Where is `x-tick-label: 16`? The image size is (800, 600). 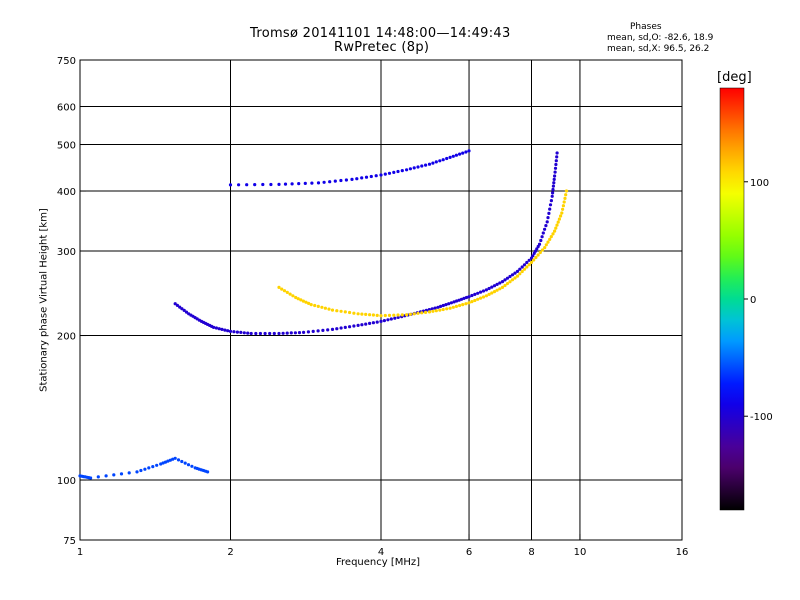 x-tick-label: 16 is located at coordinates (682, 552).